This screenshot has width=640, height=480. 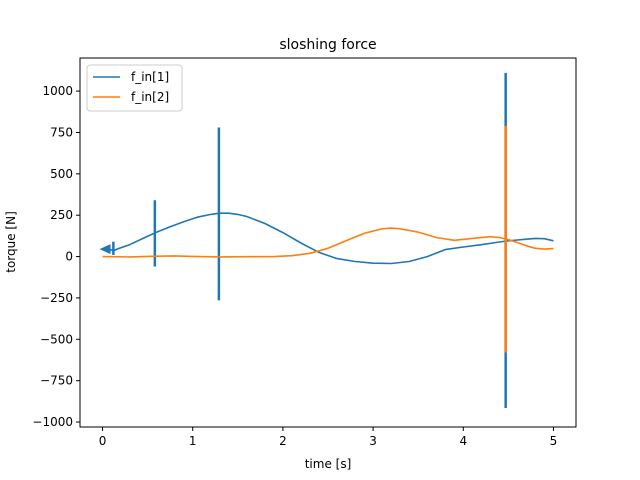 What do you see at coordinates (463, 441) in the screenshot?
I see `x-tick-label: 4` at bounding box center [463, 441].